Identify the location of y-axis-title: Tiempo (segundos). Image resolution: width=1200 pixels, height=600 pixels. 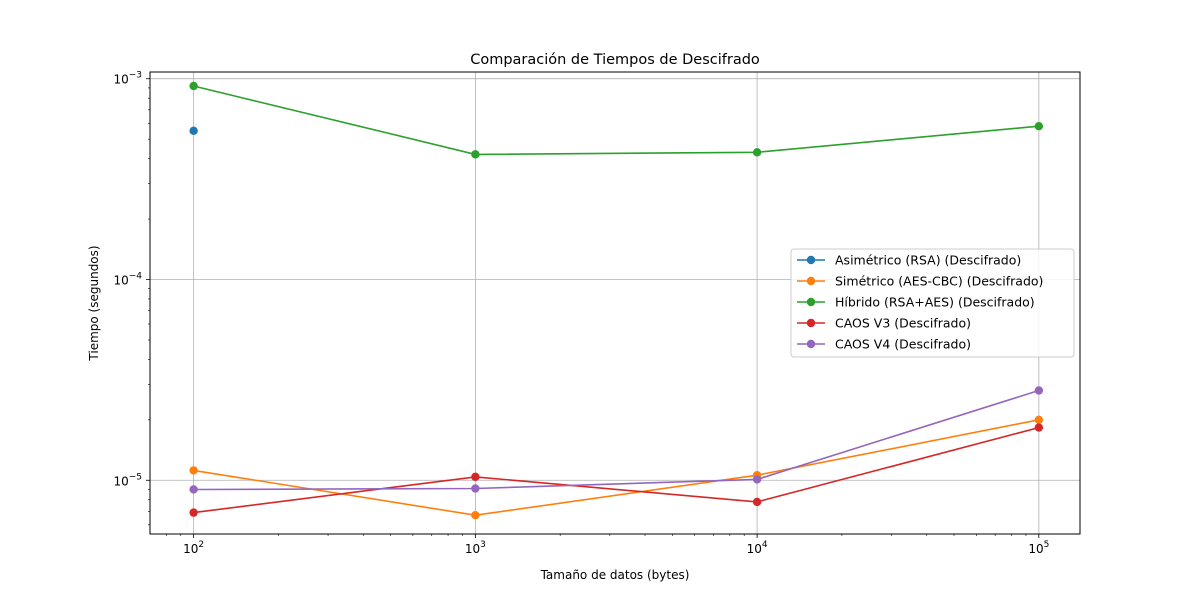
(94, 303).